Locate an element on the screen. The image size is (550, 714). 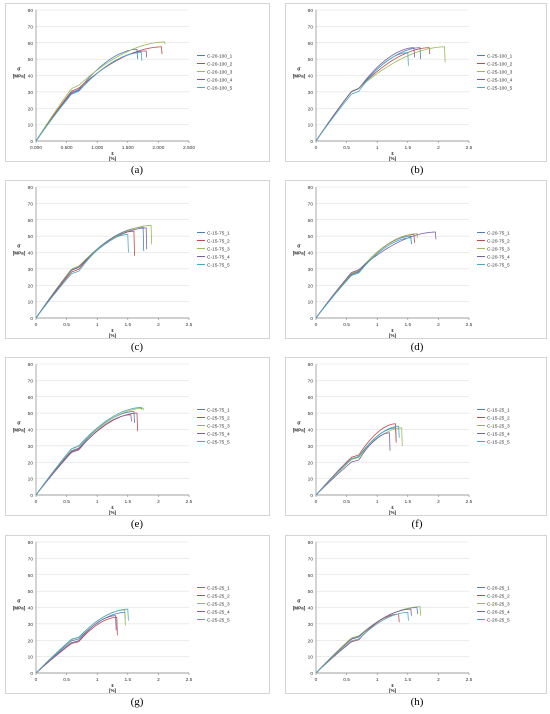
x-tick-label: 0.000 is located at coordinates (36, 148).